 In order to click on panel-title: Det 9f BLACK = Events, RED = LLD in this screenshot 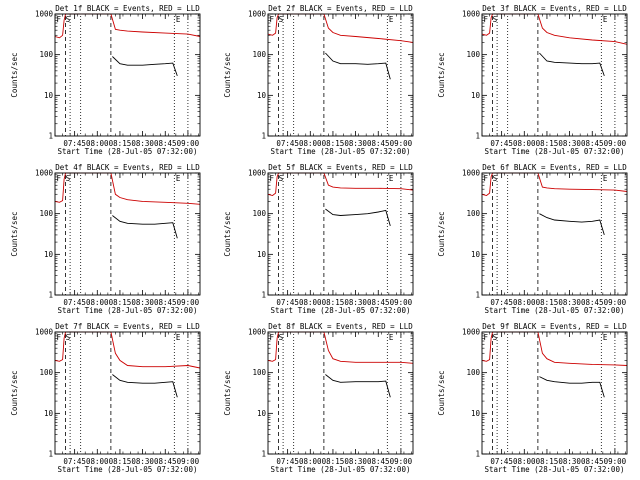, I will do `click(554, 326)`.